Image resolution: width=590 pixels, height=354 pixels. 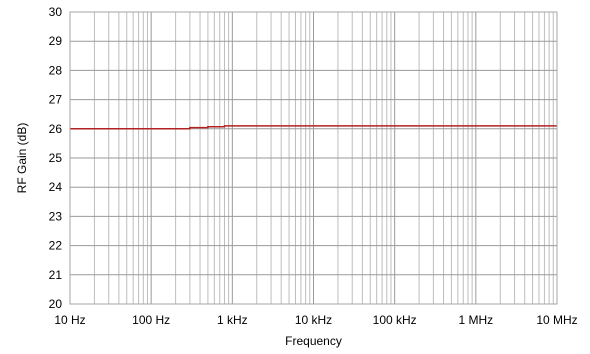 I want to click on y-tick-label: 27, so click(x=56, y=100).